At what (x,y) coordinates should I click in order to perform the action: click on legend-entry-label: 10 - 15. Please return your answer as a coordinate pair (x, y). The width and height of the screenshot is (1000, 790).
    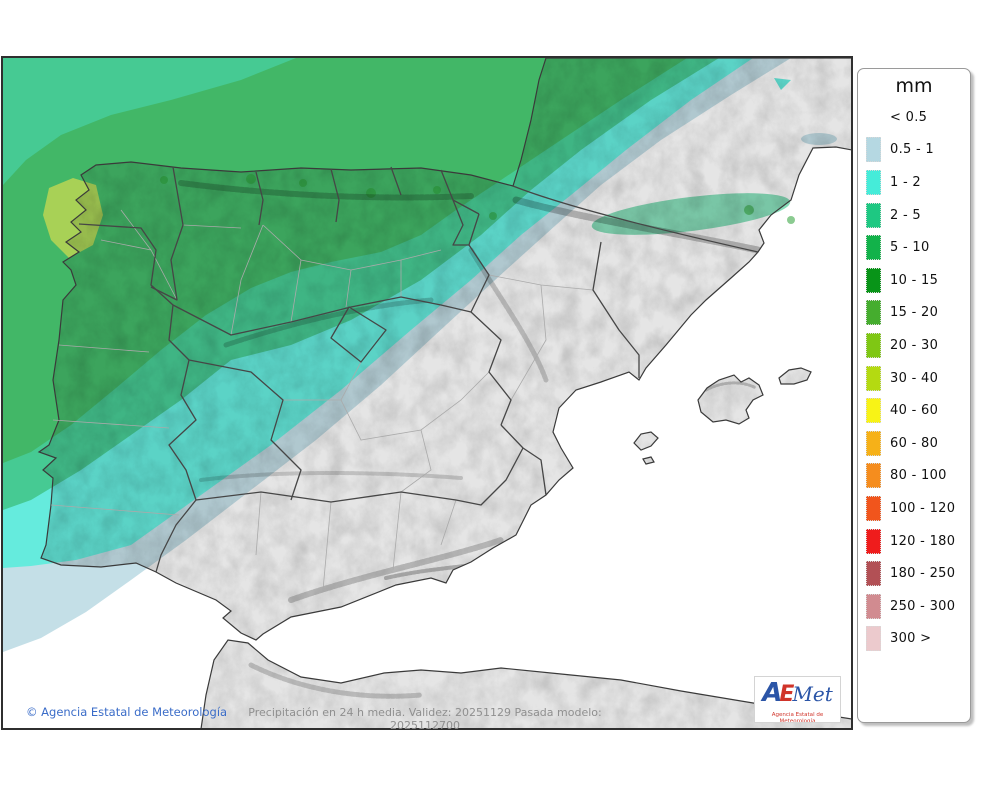
    Looking at the image, I should click on (914, 280).